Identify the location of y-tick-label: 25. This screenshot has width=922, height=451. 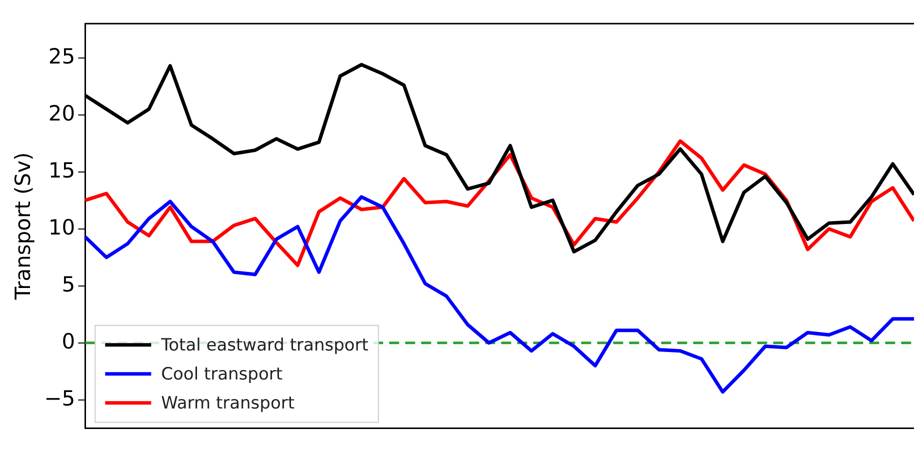
(62, 56).